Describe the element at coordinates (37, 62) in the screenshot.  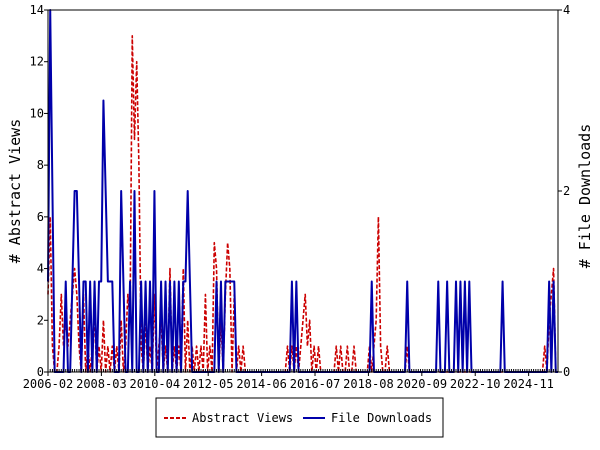
I see `y-tick-label: 12` at that location.